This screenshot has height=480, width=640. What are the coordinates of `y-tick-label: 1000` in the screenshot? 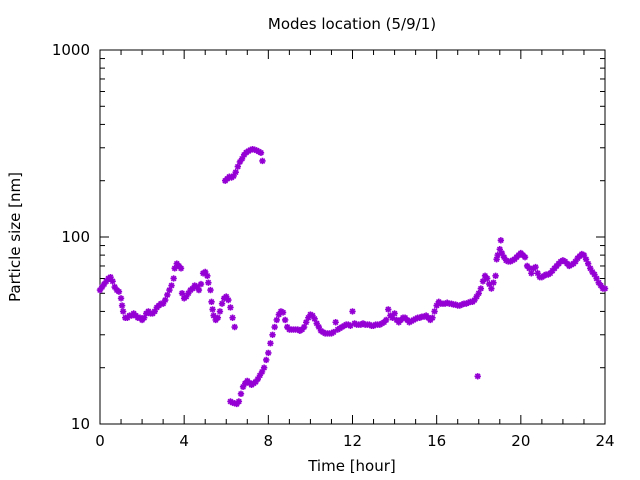 It's located at (71, 50).